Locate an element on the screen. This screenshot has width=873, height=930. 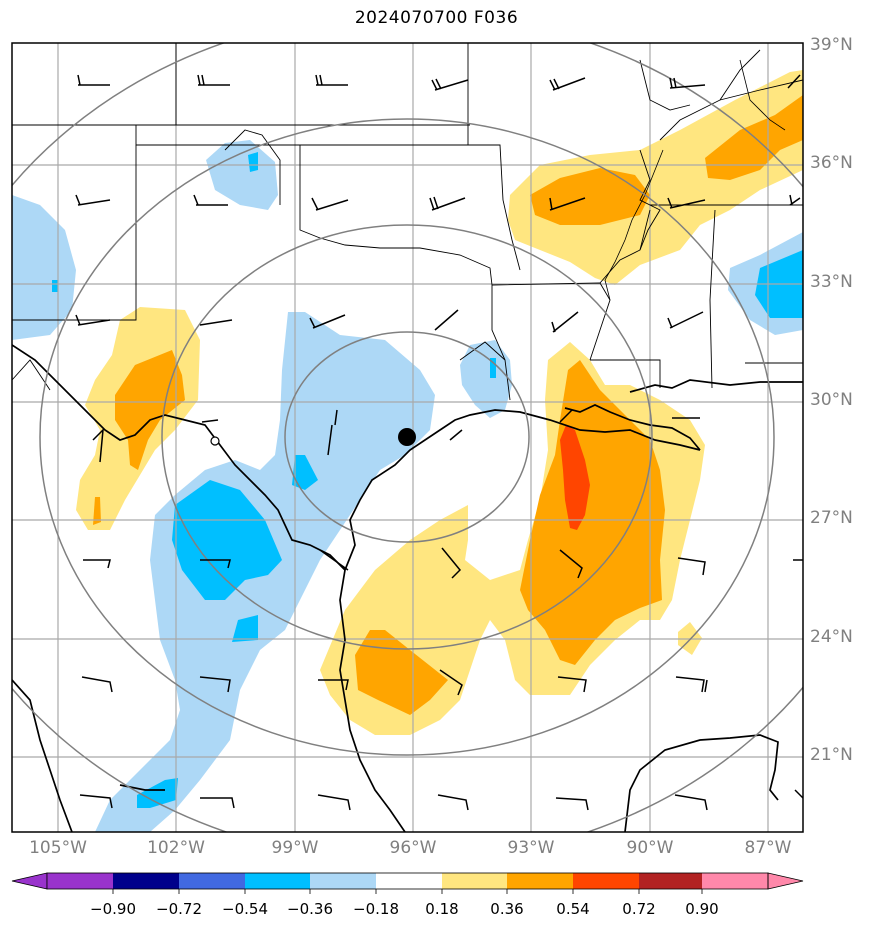
lon-label-105: 105°W is located at coordinates (58, 848).